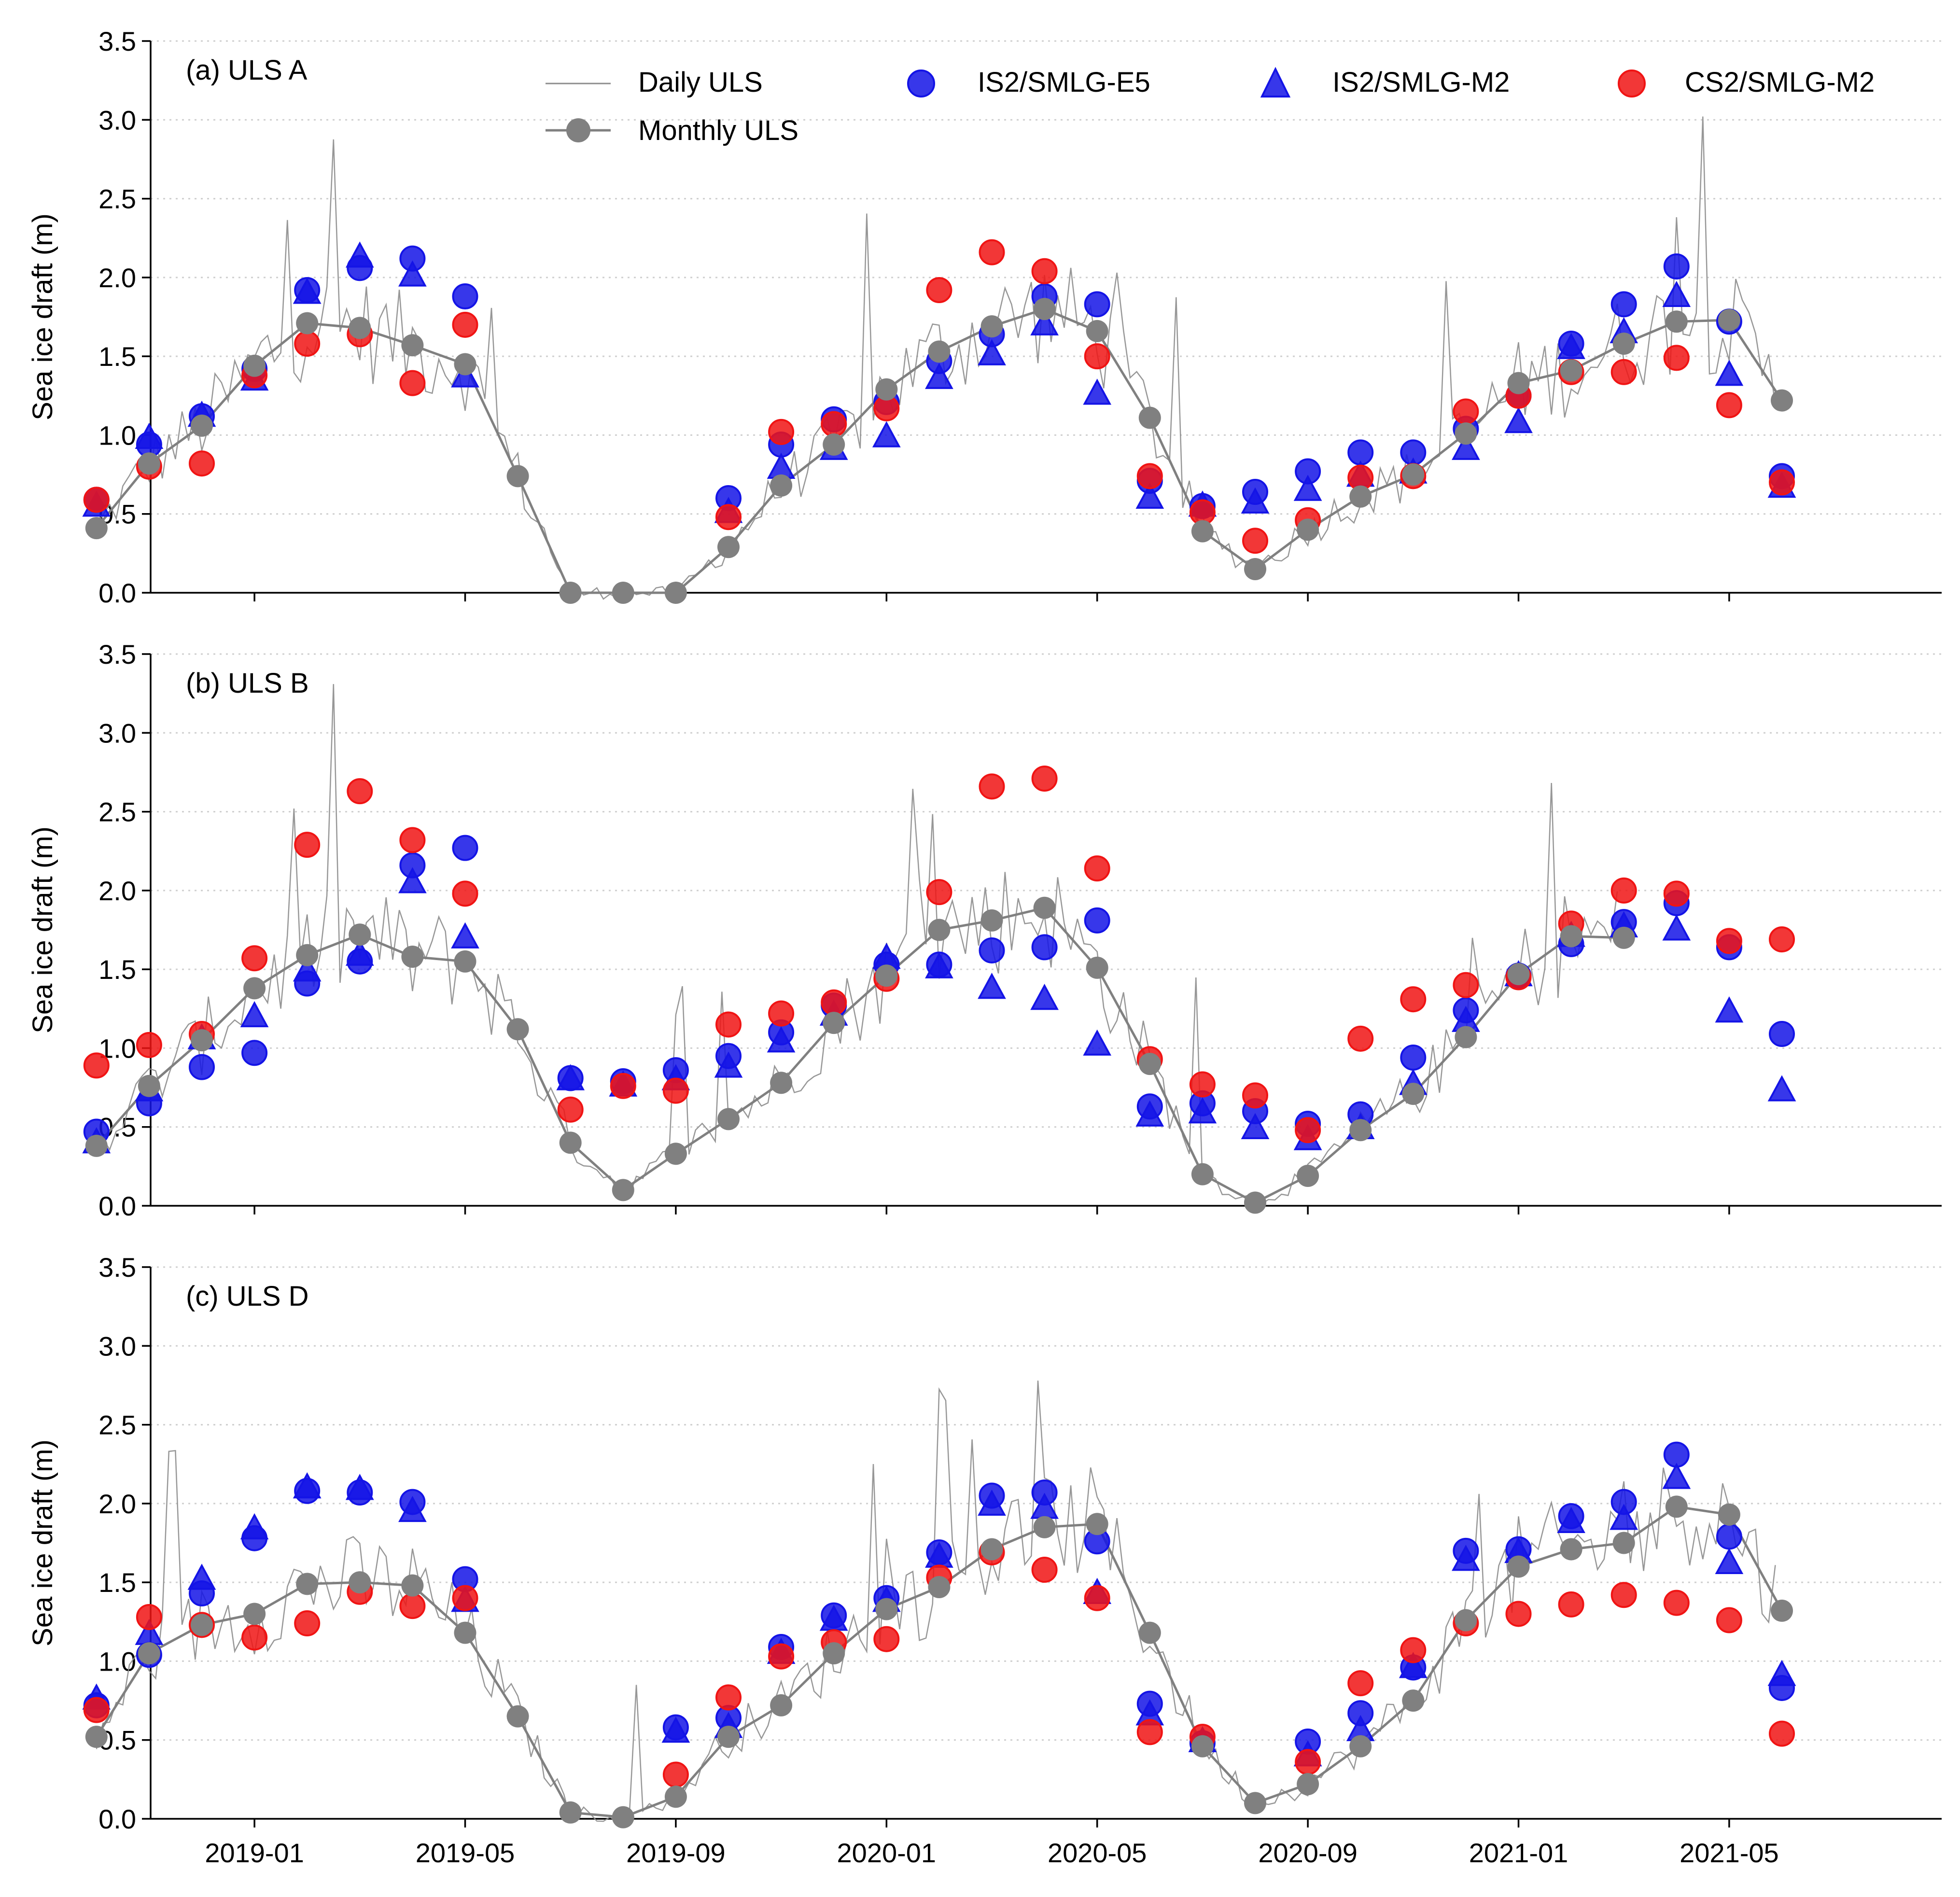  I want to click on x-tick-label: 2020-09, so click(1308, 1853).